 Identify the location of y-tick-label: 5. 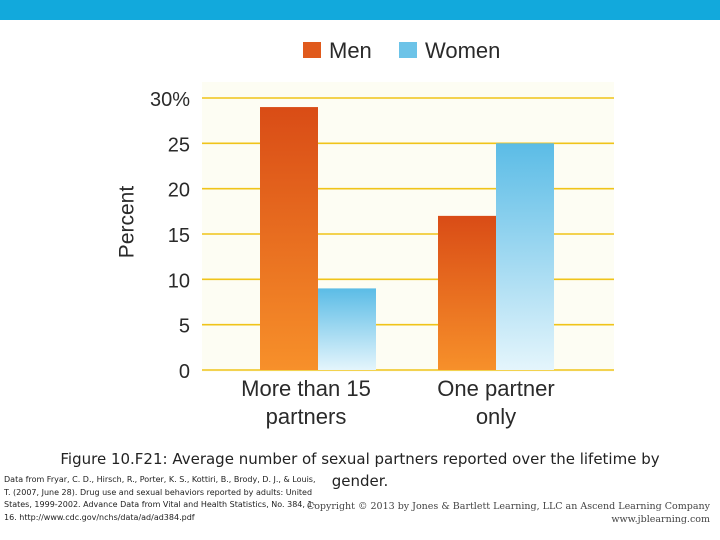
(184, 327).